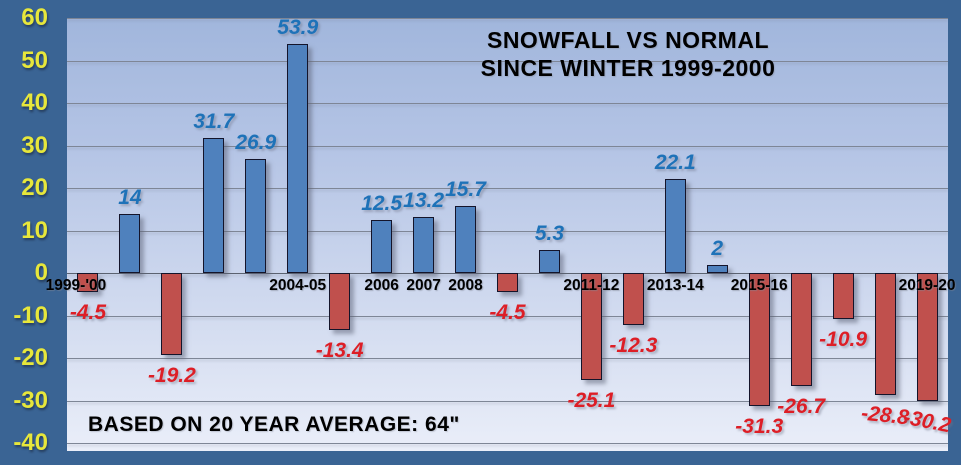 The image size is (961, 465). I want to click on y-axis-tick-label: 60, so click(34, 17).